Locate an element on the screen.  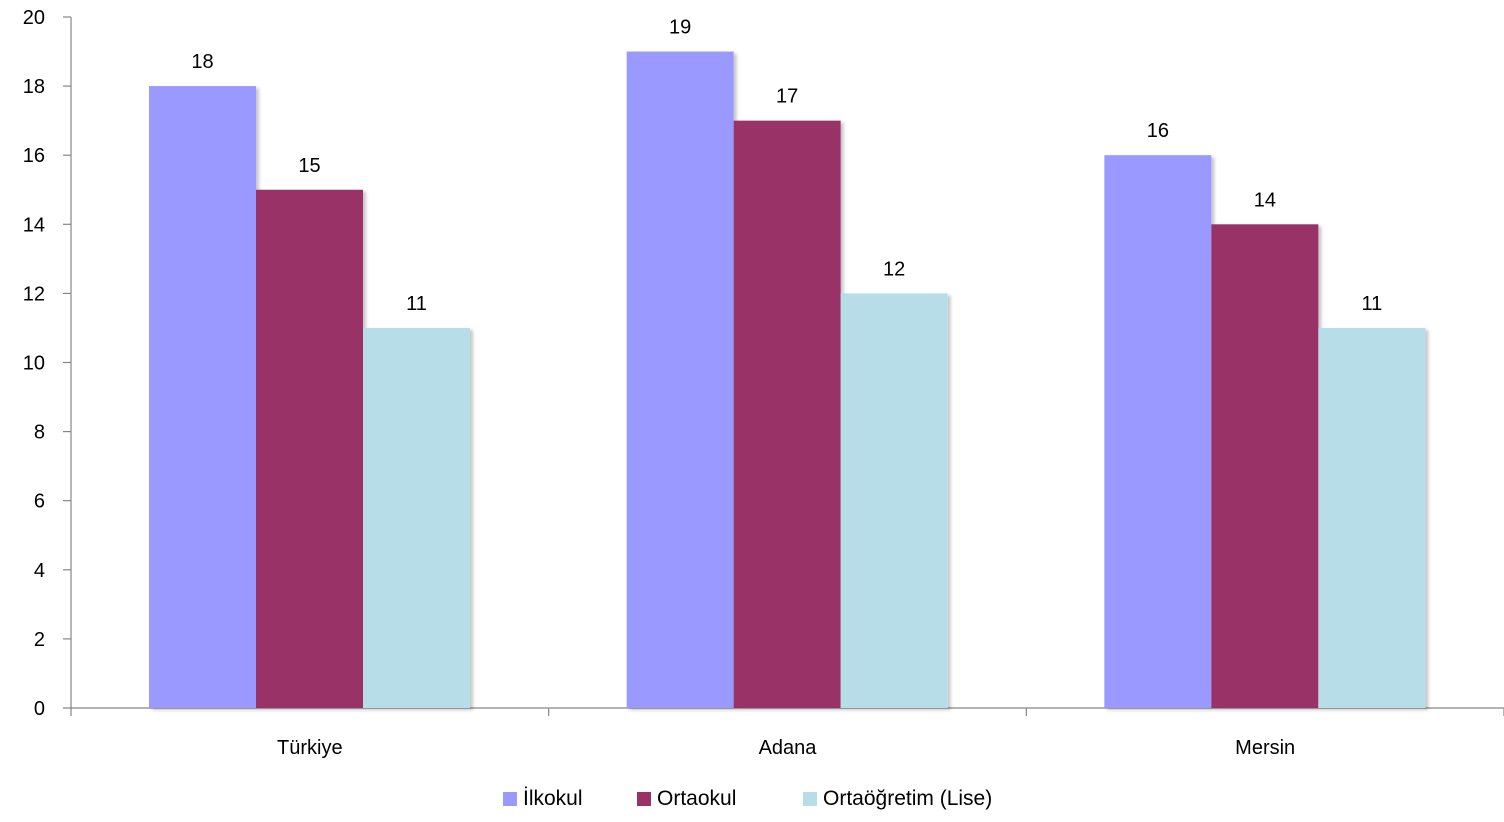
legend-label: Ortaöğretim (Lise) is located at coordinates (907, 798).